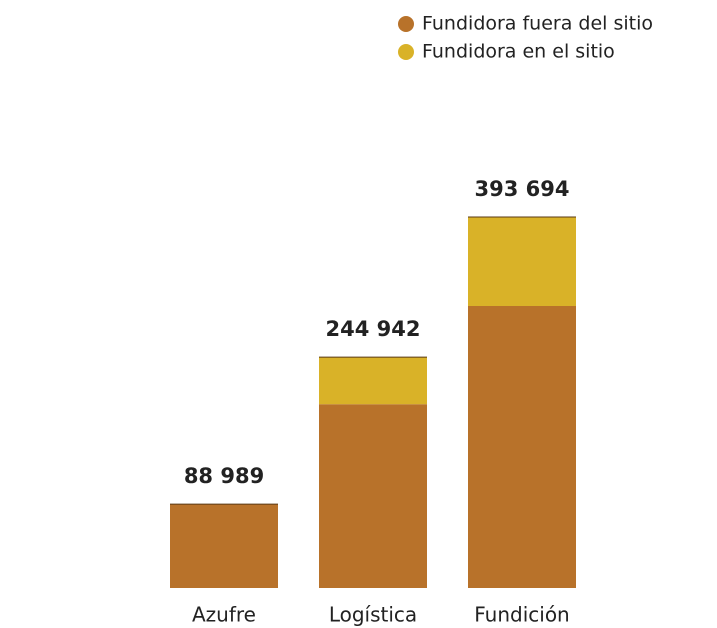  Describe the element at coordinates (373, 329) in the screenshot. I see `total-label: 244 942` at that location.